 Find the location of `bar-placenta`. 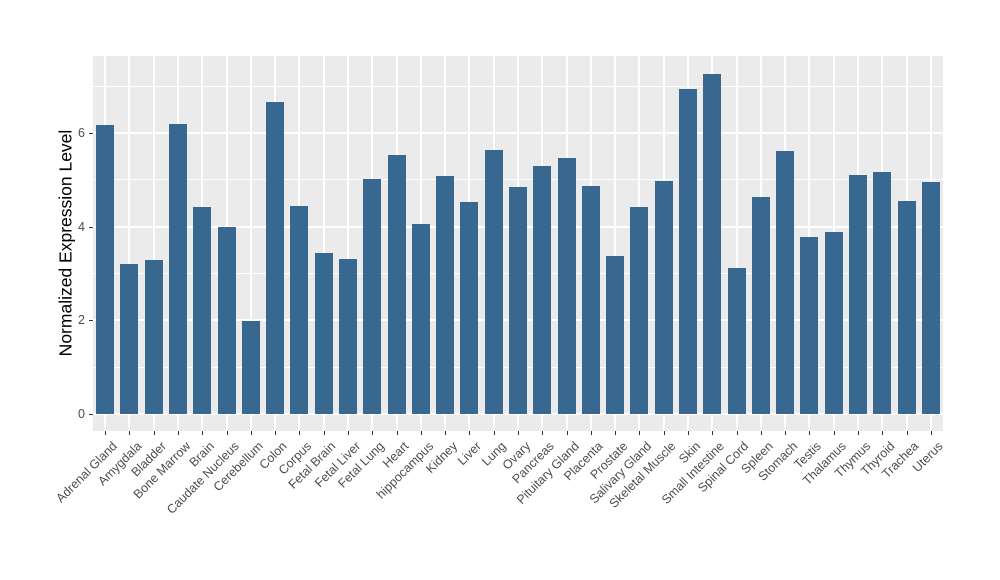

bar-placenta is located at coordinates (590, 299).